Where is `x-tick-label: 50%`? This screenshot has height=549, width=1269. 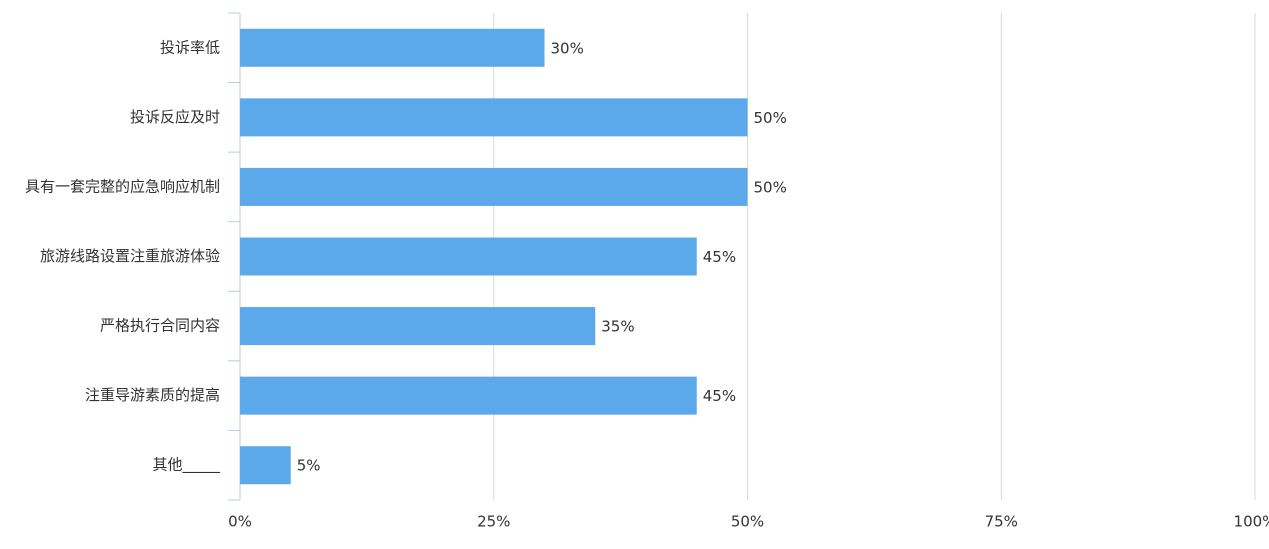
x-tick-label: 50% is located at coordinates (747, 522).